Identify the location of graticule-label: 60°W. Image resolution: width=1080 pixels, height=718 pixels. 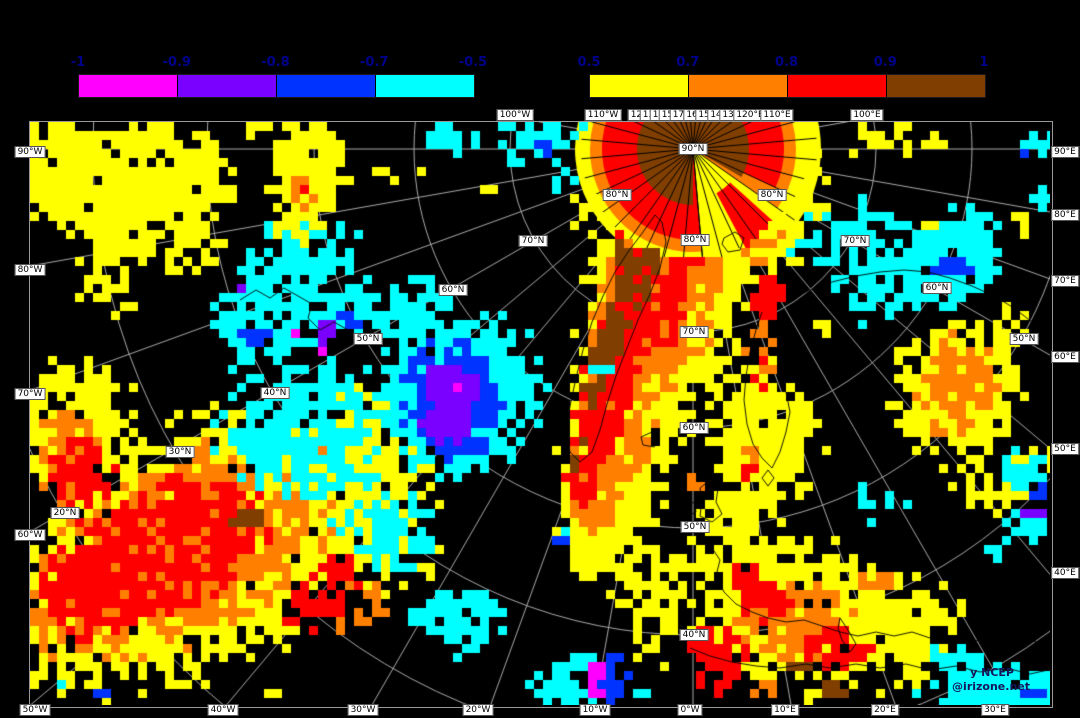
(30, 535).